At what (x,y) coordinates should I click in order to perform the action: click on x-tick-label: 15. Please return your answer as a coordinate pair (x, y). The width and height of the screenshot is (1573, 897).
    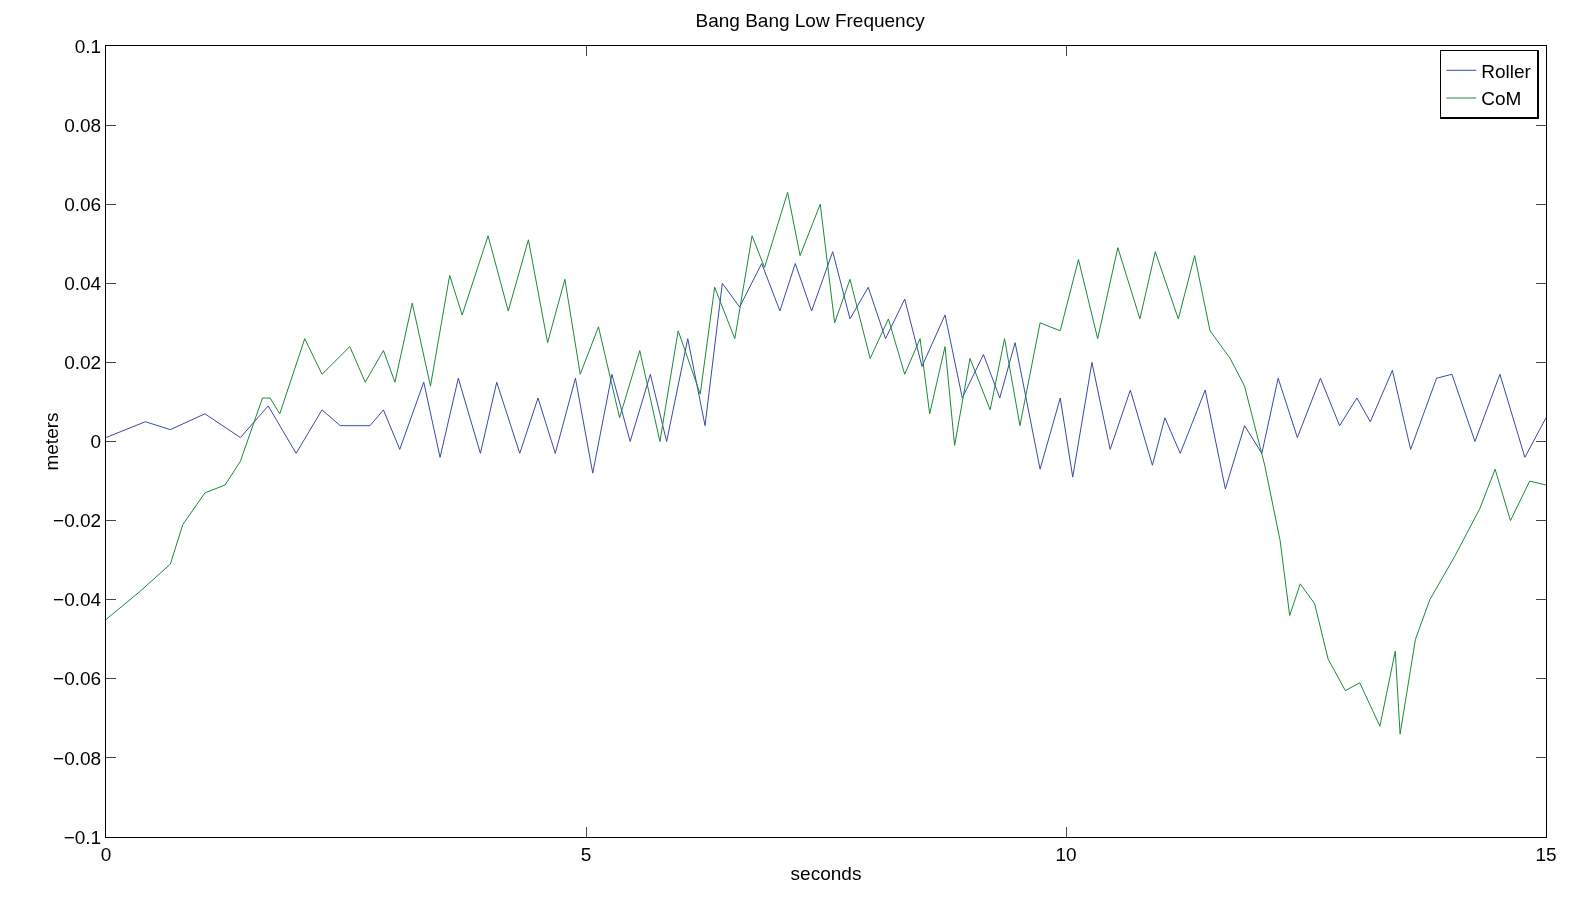
    Looking at the image, I should click on (1546, 854).